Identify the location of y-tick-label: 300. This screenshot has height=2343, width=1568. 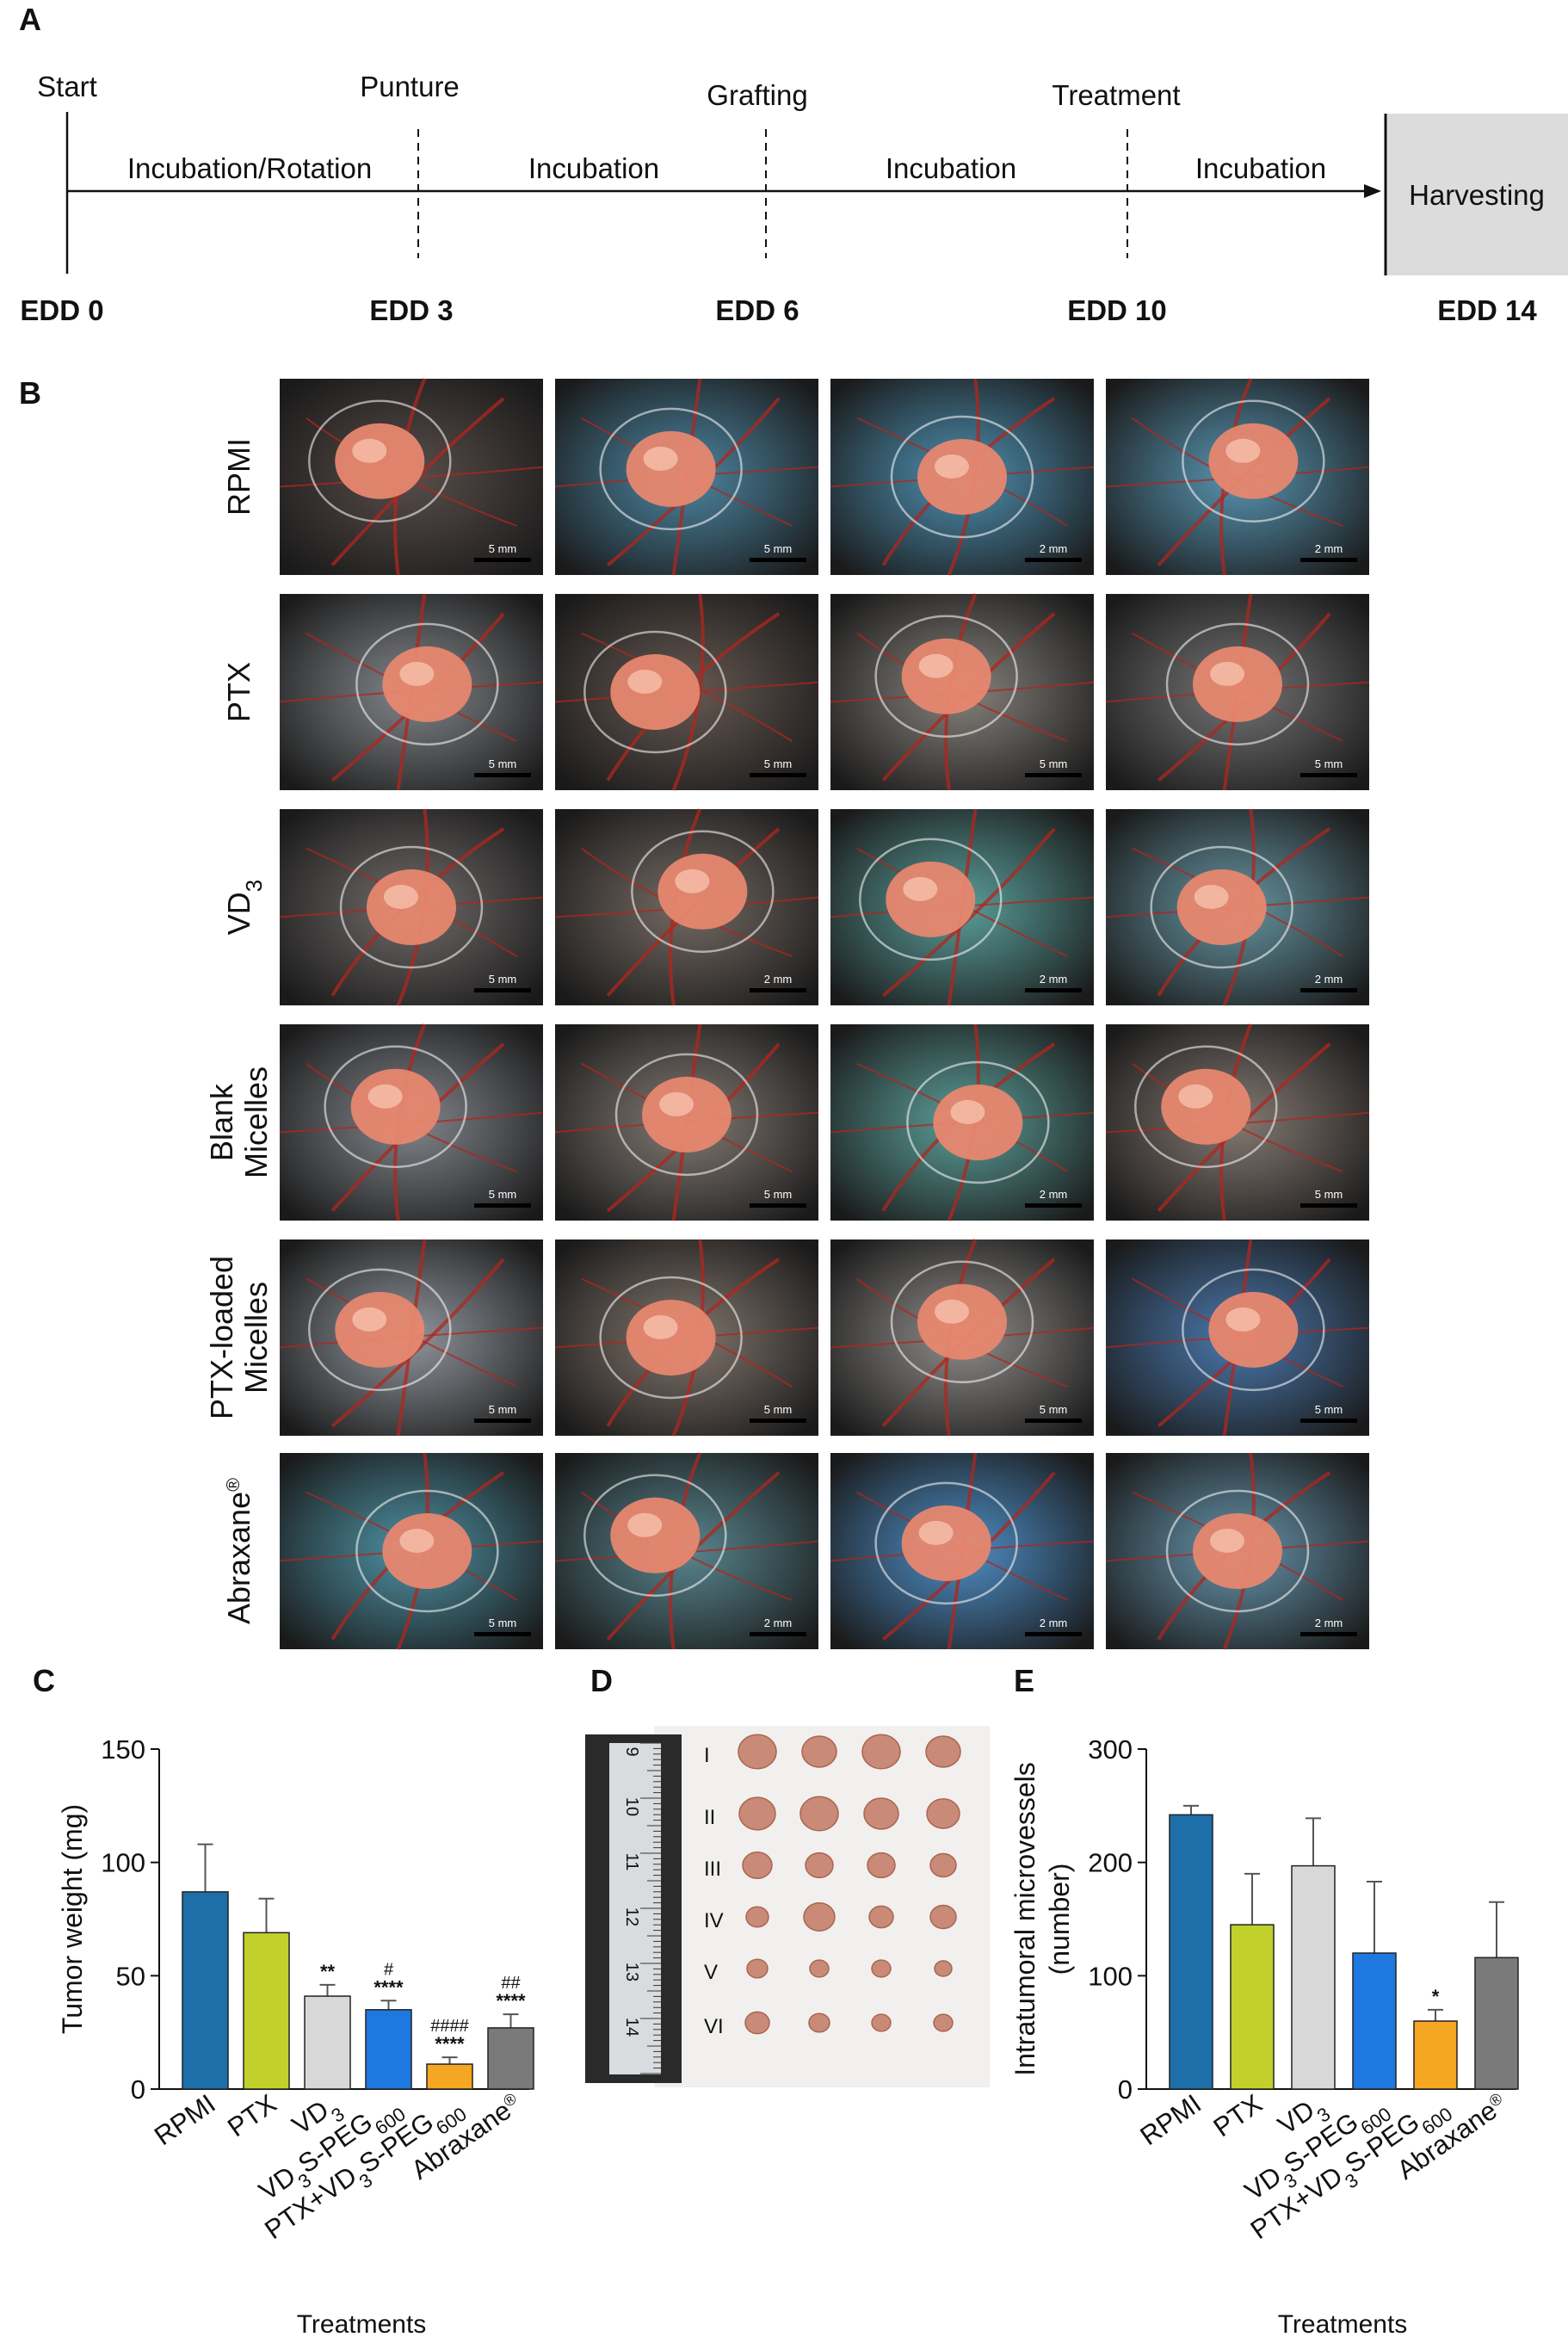
(1110, 1749).